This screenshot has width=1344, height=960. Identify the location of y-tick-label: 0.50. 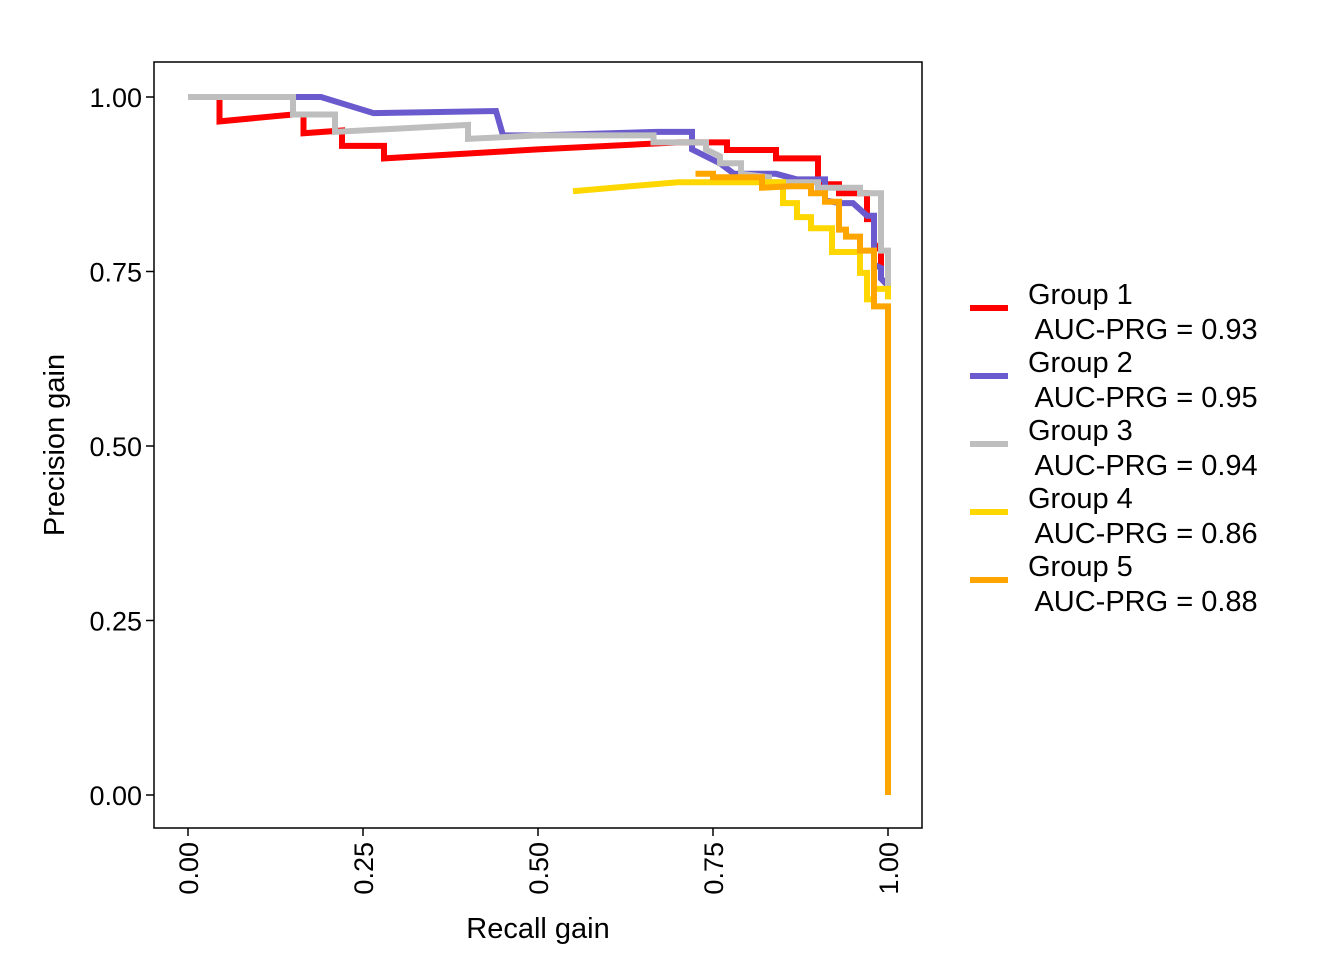
(115, 447).